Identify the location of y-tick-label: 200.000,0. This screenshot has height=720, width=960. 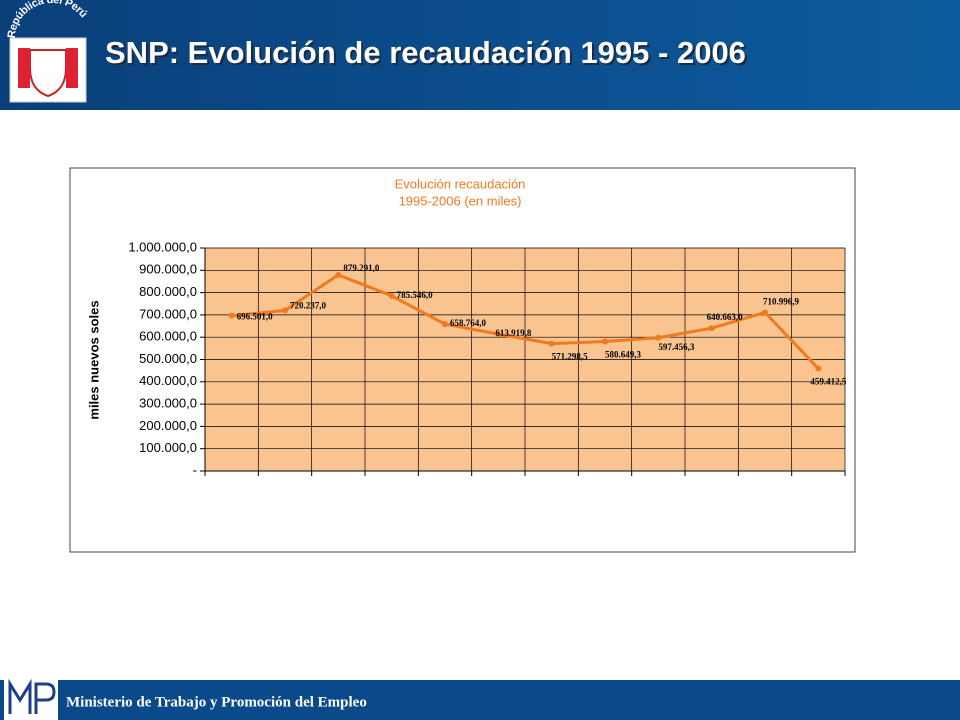
(168, 425).